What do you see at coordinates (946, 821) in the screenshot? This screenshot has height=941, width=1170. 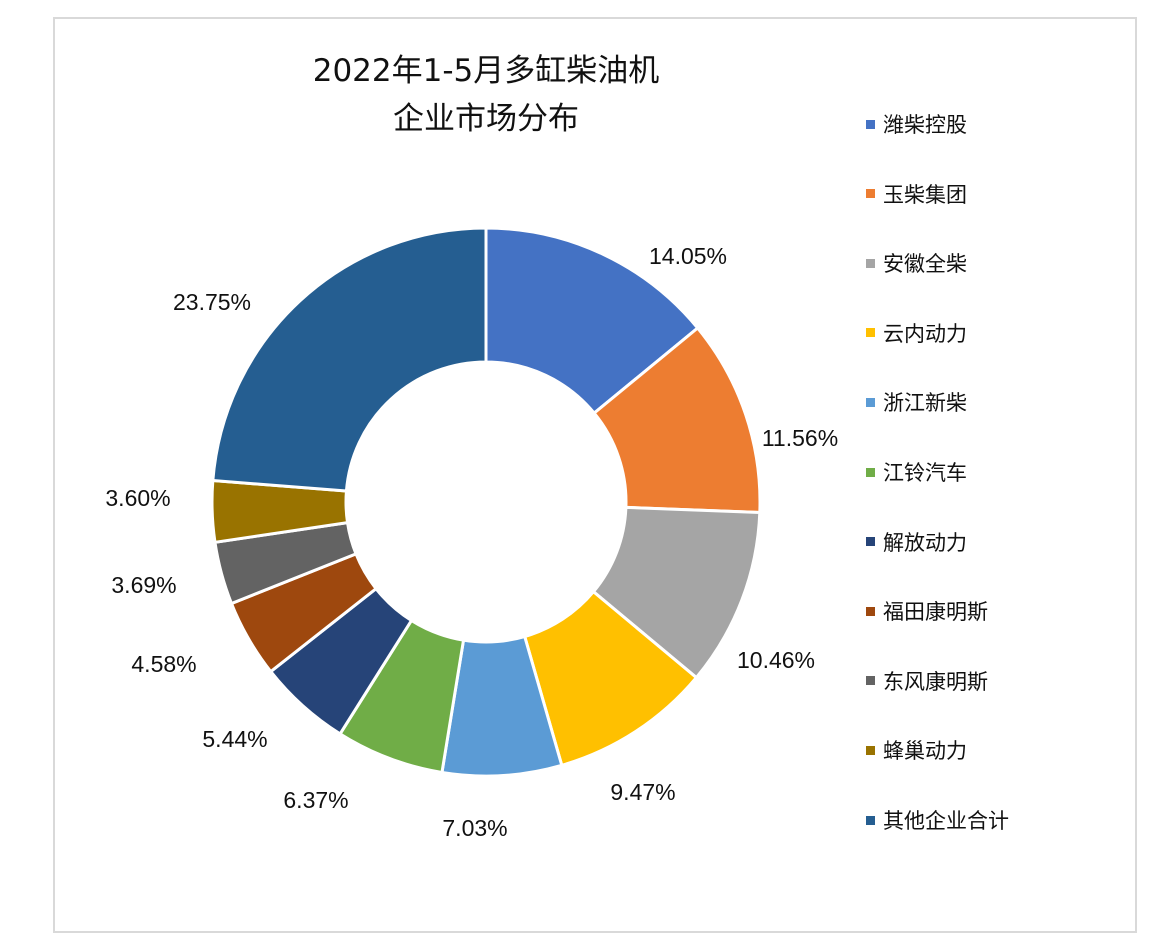 I see `legend-label: 其他企业合计` at bounding box center [946, 821].